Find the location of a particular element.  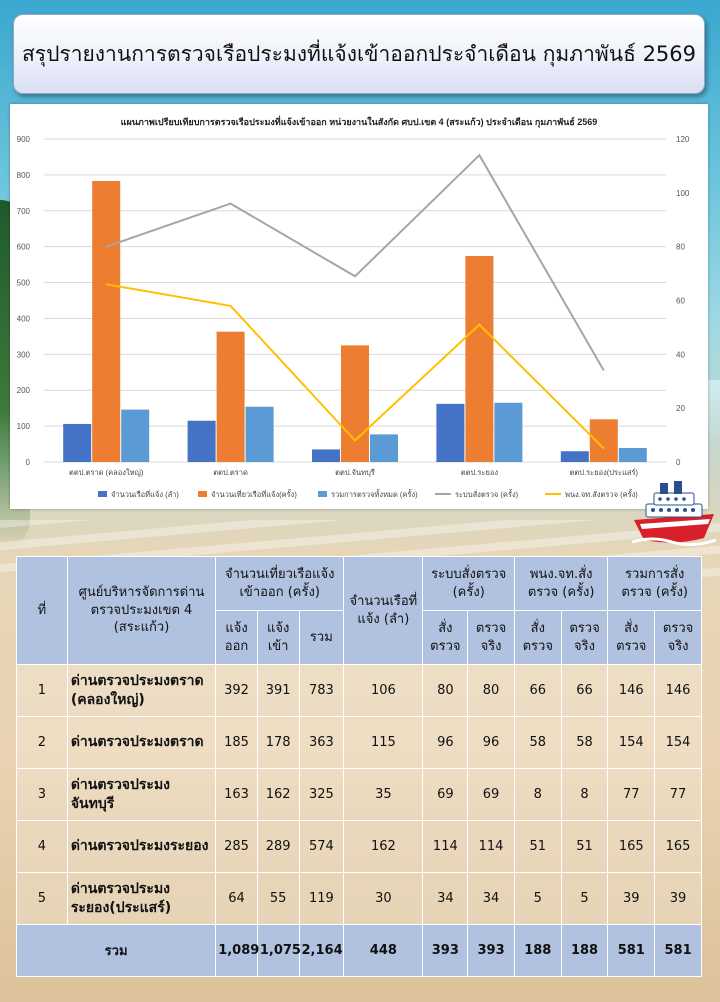

row-system-ordered: 69 is located at coordinates (445, 794).